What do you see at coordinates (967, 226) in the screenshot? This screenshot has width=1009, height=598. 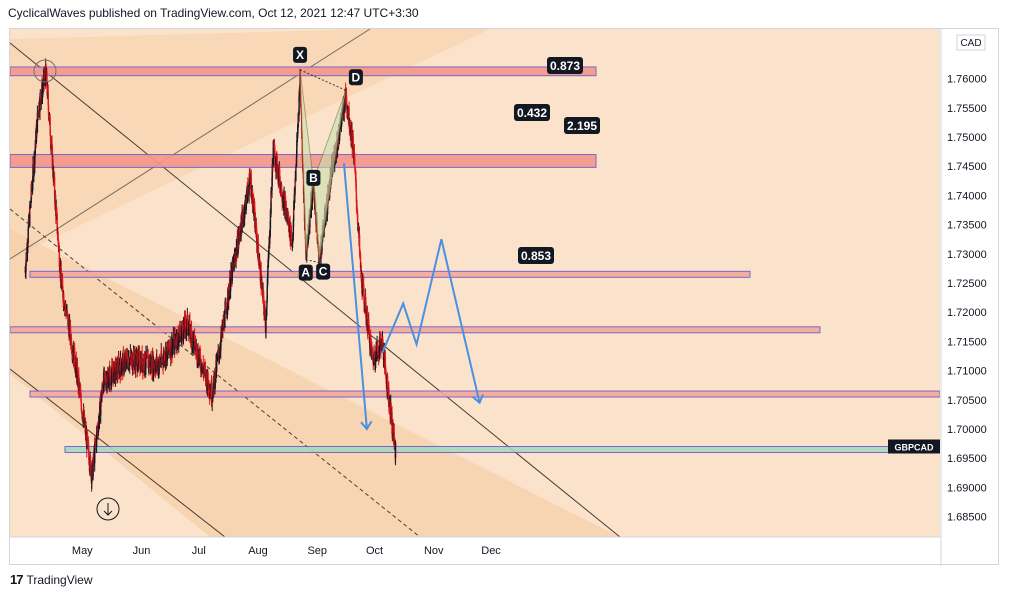 I see `y-tick-label: 1.73500` at bounding box center [967, 226].